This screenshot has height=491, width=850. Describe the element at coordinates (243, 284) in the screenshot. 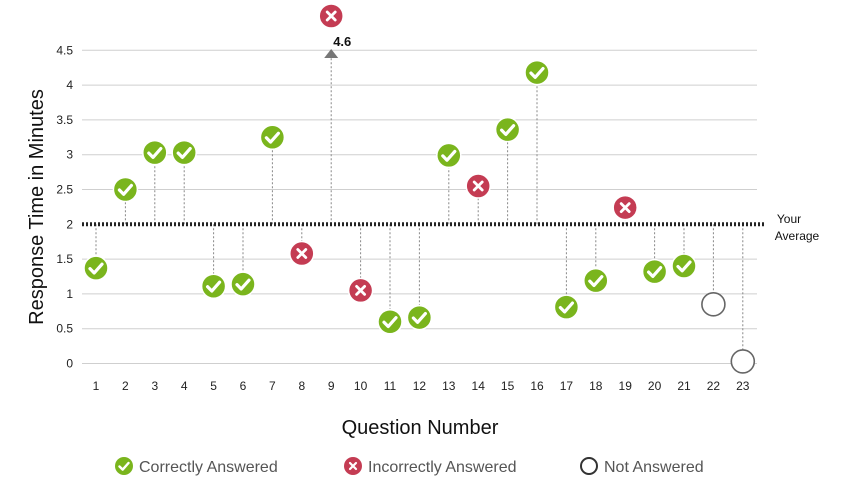

I see `point-q6-check-circle-icon` at that location.